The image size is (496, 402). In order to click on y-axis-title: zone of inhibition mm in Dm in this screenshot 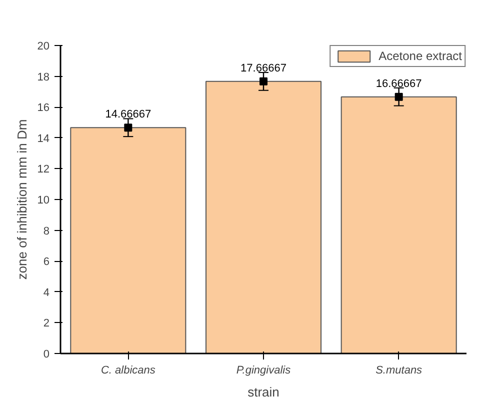, I will do `click(22, 199)`.